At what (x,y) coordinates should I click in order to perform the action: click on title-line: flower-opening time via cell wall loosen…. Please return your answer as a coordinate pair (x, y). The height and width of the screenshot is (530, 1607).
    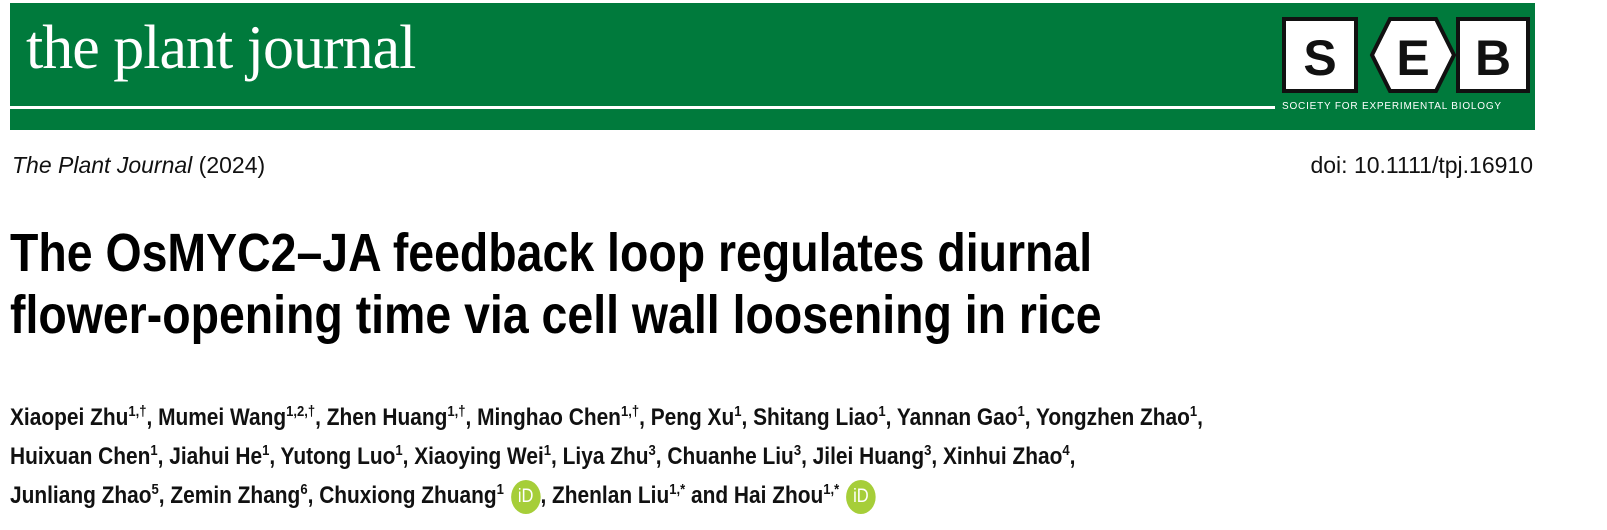
    Looking at the image, I should click on (556, 315).